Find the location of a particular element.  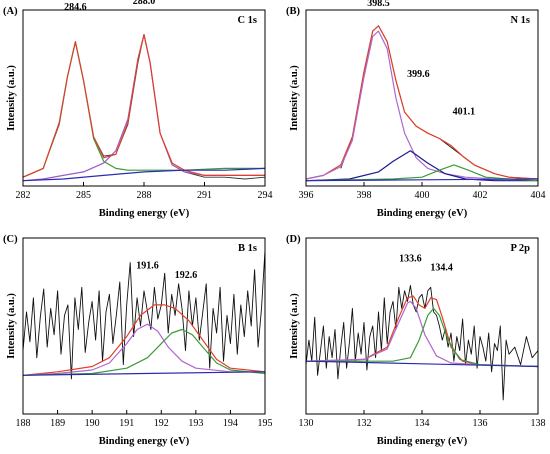

x-tick-label: 193 is located at coordinates (195, 423).